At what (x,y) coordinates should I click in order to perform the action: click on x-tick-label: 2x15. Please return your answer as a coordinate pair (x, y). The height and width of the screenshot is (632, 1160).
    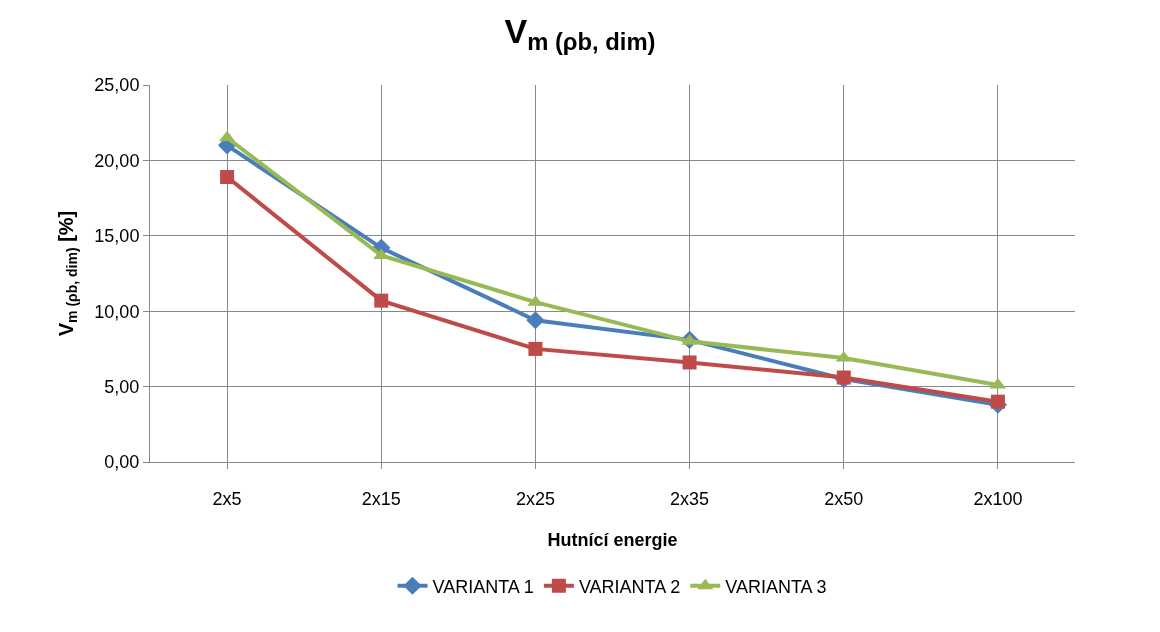
    Looking at the image, I should click on (381, 498).